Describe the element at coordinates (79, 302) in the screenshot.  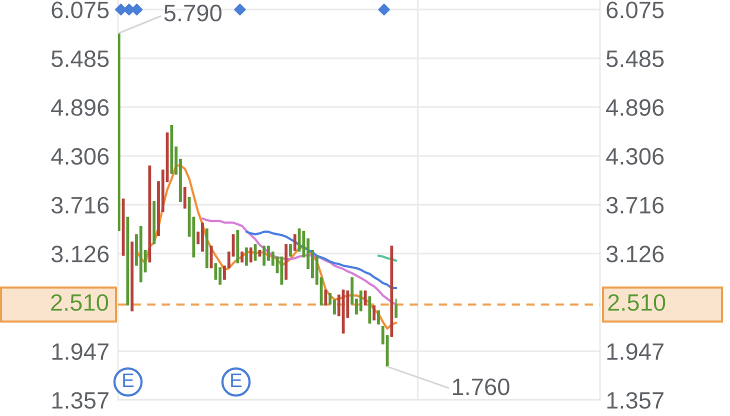
I see `text: 2.510` at that location.